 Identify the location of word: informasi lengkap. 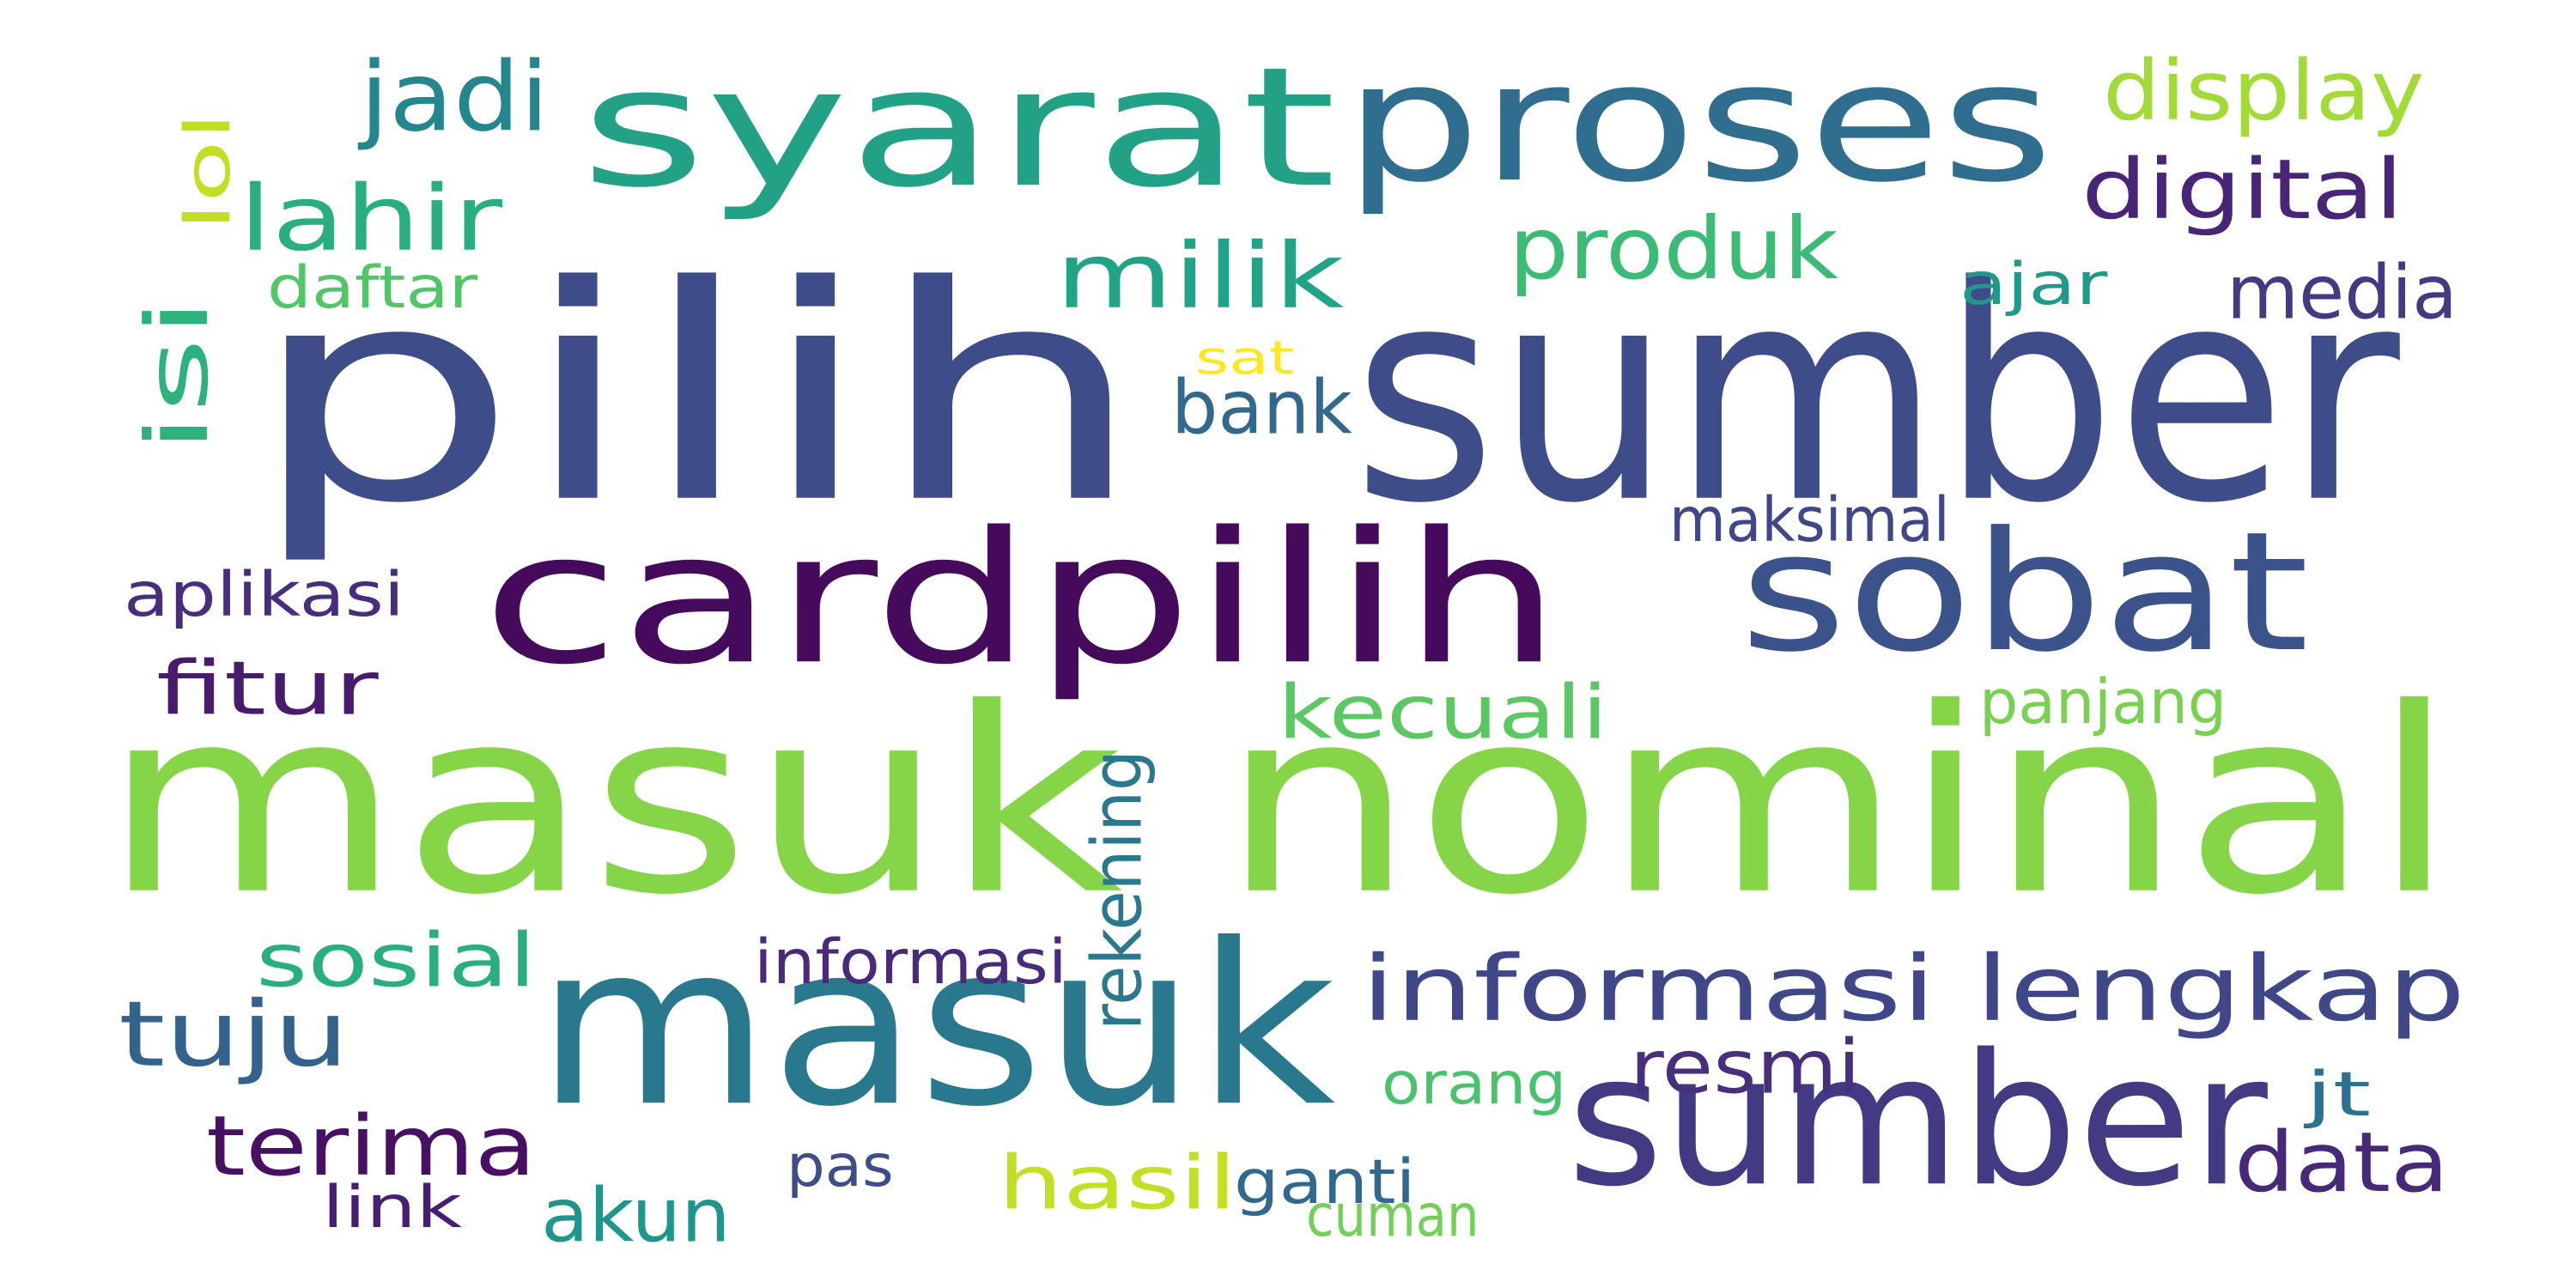
(1912, 988).